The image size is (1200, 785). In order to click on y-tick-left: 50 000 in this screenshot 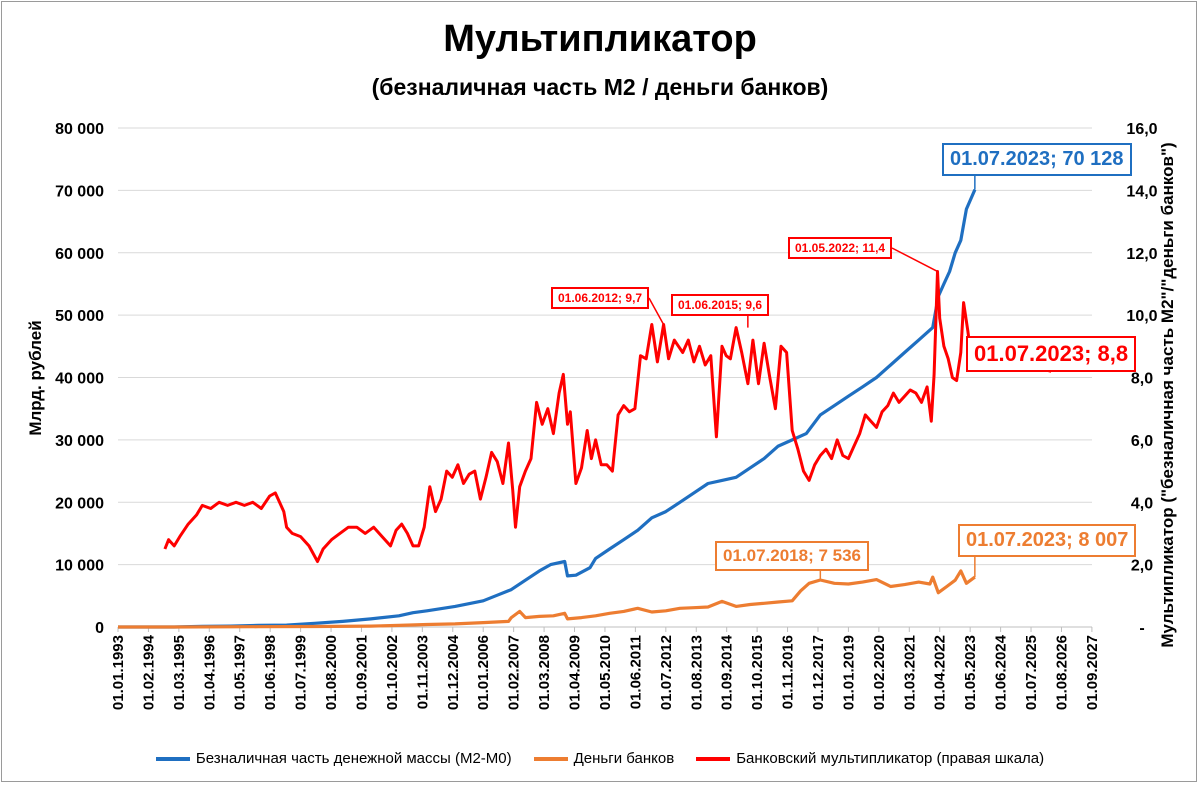, I will do `click(79, 316)`.